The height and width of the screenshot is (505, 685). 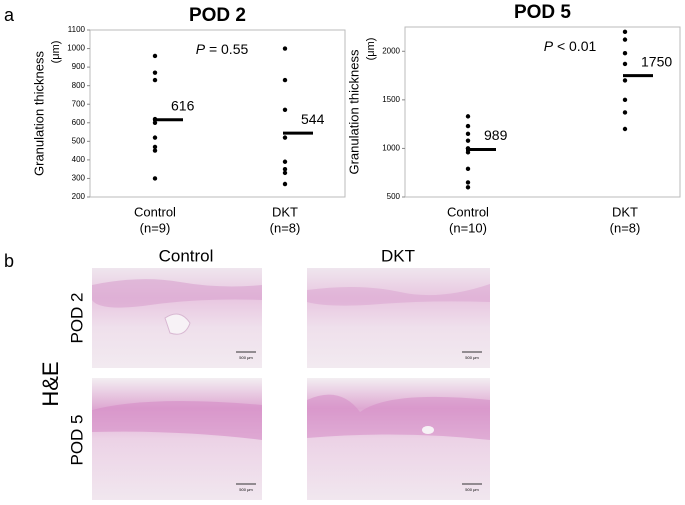 I want to click on mean-label: 989, so click(x=496, y=135).